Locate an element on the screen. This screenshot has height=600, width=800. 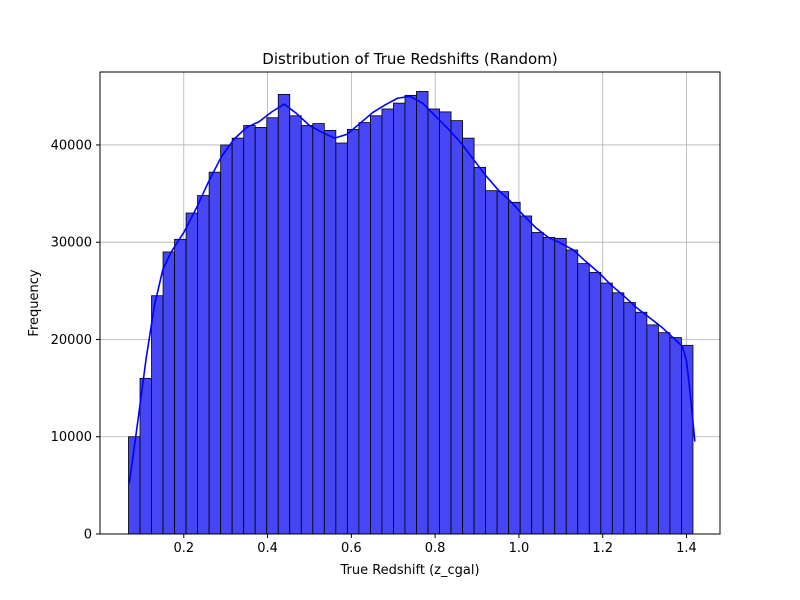
y-tick-label: 30000 is located at coordinates (71, 243).